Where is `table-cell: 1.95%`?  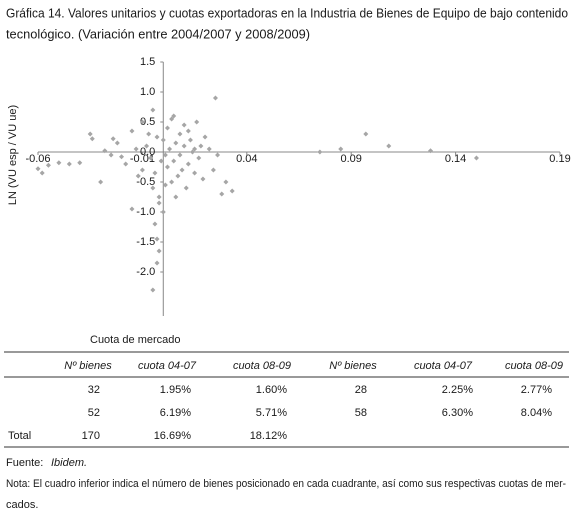
table-cell: 1.95% is located at coordinates (175, 390).